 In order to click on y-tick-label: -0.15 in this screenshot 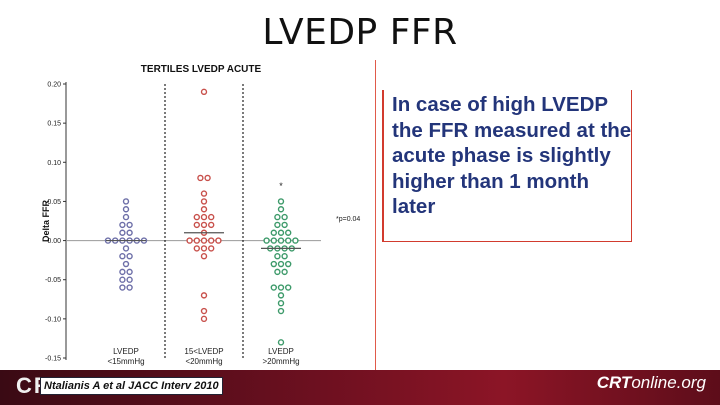, I will do `click(53, 359)`.